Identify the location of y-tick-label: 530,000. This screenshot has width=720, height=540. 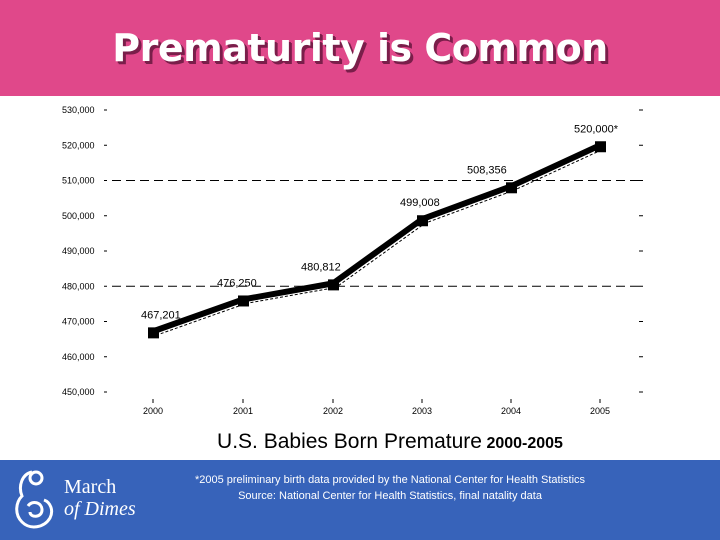
(78, 110).